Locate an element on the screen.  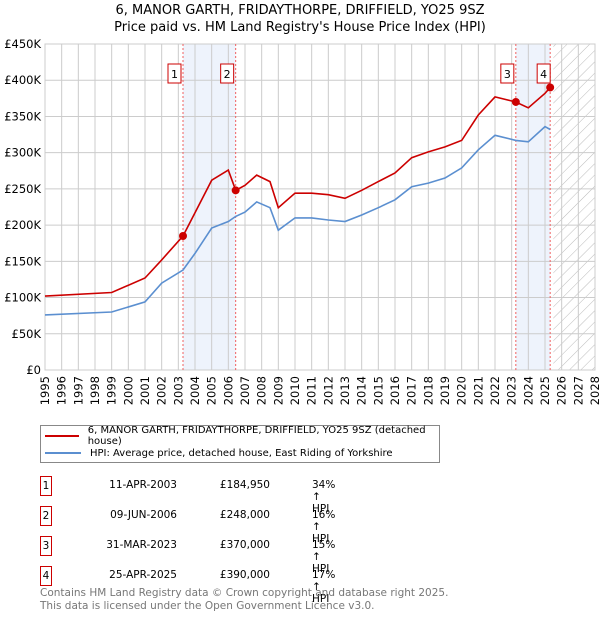
y-tick-label: £200K is located at coordinates (22, 225).